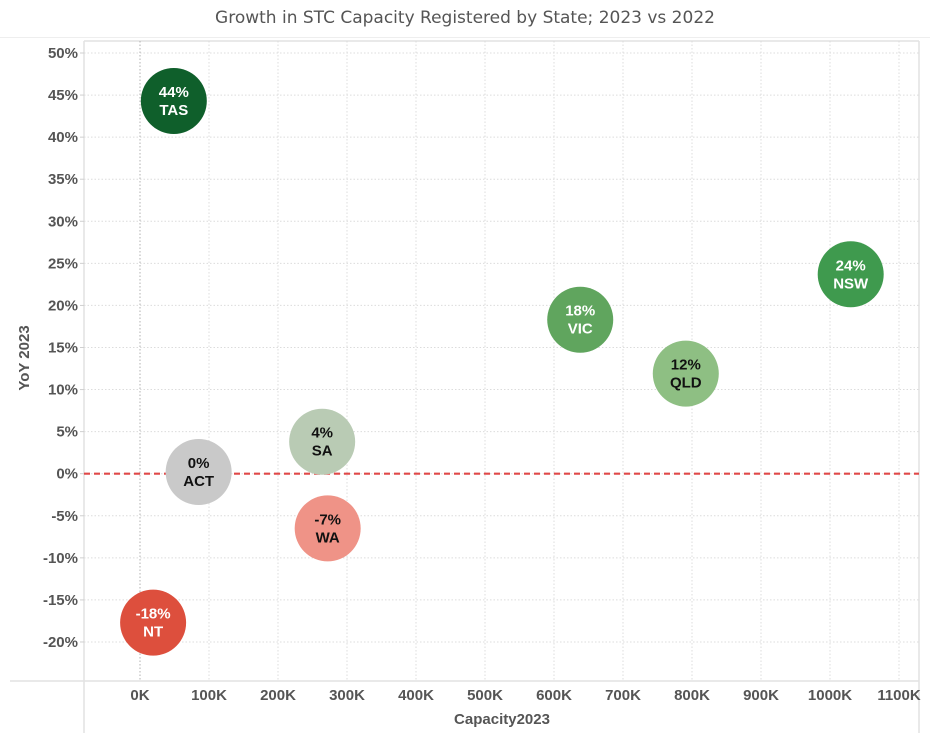  Describe the element at coordinates (63, 137) in the screenshot. I see `y-tick-label: 40%` at that location.